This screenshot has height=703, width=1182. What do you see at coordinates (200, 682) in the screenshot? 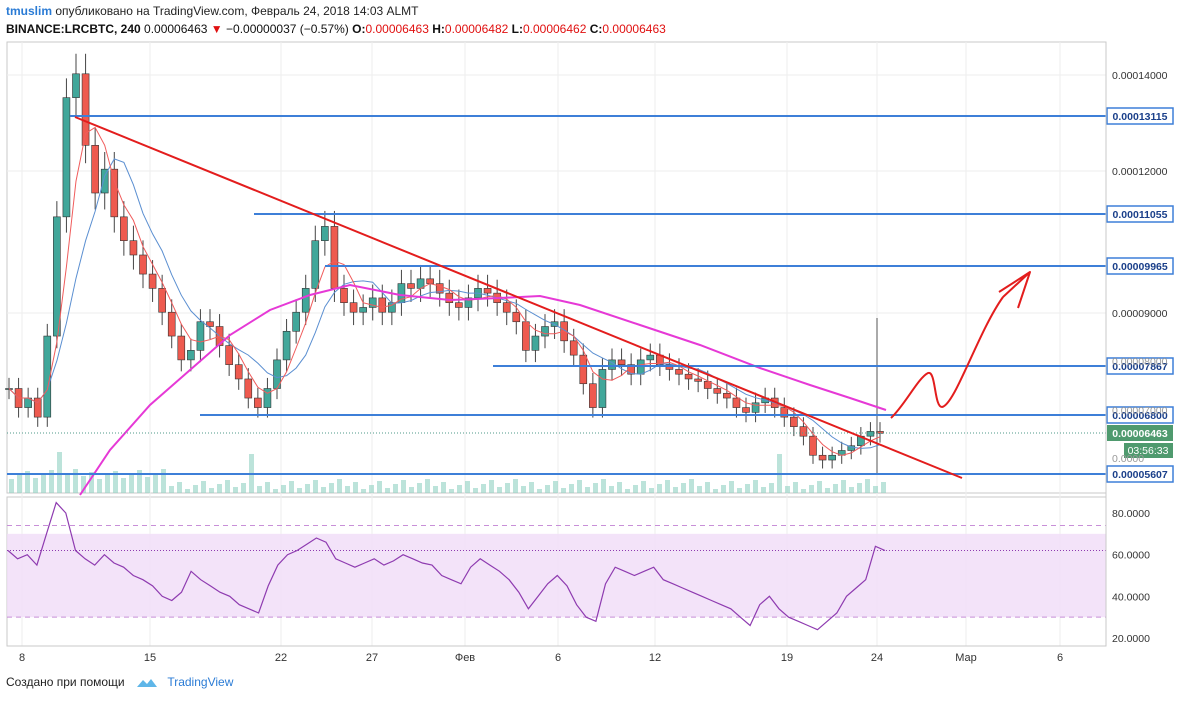
I see `tradingview-link: TradingView` at bounding box center [200, 682].